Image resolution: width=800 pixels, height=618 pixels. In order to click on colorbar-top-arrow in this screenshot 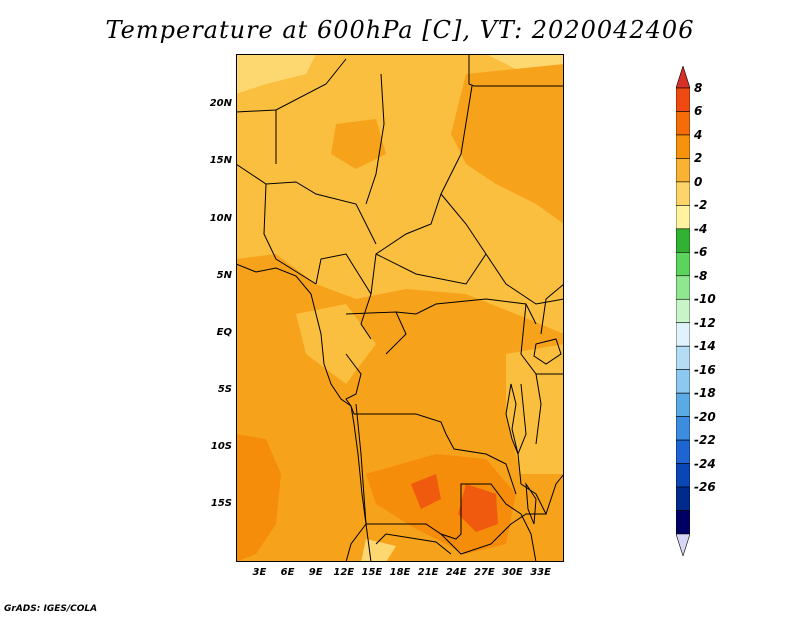, I will do `click(683, 77)`.